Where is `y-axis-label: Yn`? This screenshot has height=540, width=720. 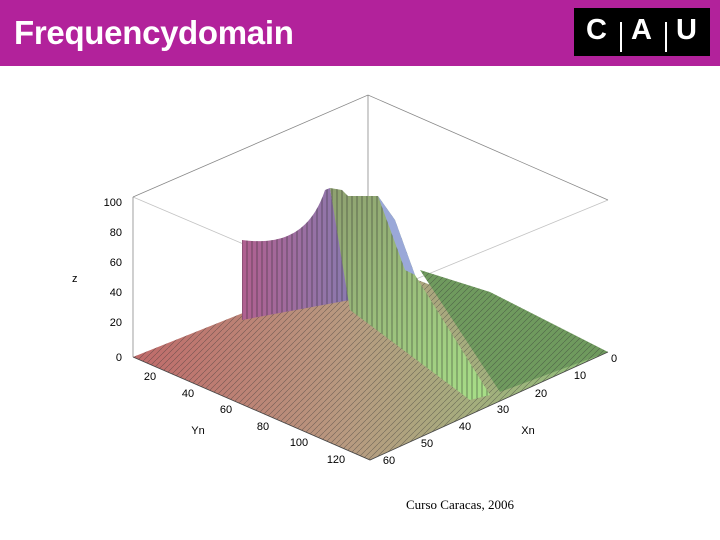 y-axis-label: Yn is located at coordinates (197, 431).